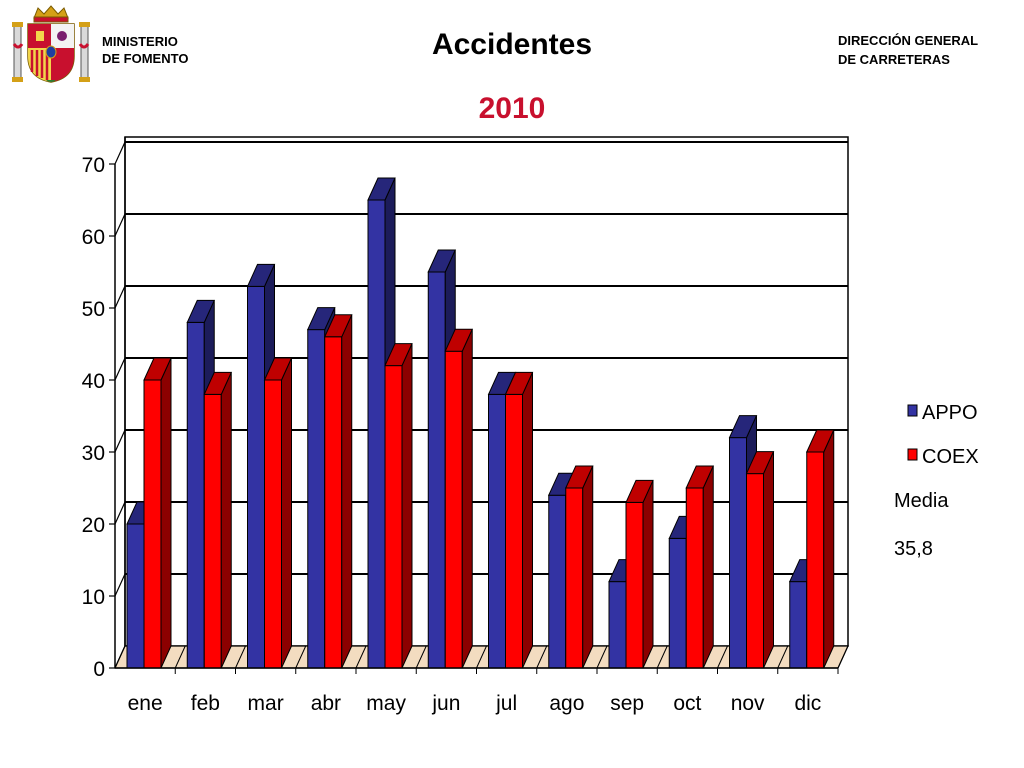  What do you see at coordinates (93, 309) in the screenshot?
I see `y-tick-label: 50` at bounding box center [93, 309].